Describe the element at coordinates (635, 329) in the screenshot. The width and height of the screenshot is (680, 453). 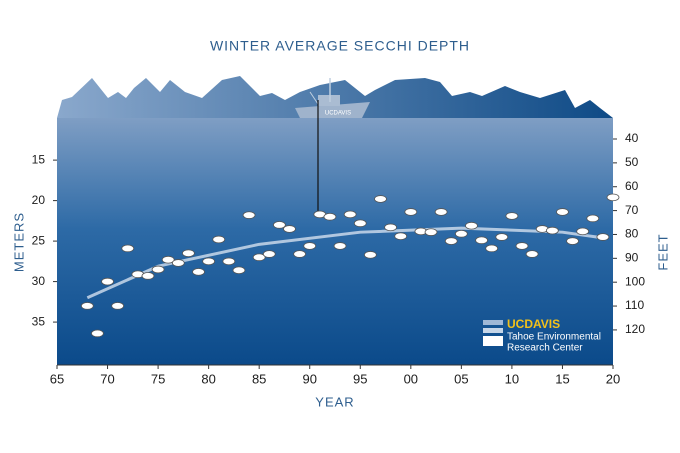
I see `y2-tick-label: 120` at that location.